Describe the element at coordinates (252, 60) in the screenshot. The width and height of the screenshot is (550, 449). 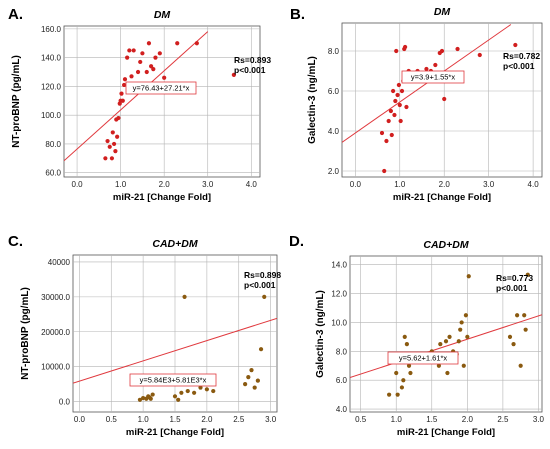
I see `stat-label: Rs=0.893` at that location.